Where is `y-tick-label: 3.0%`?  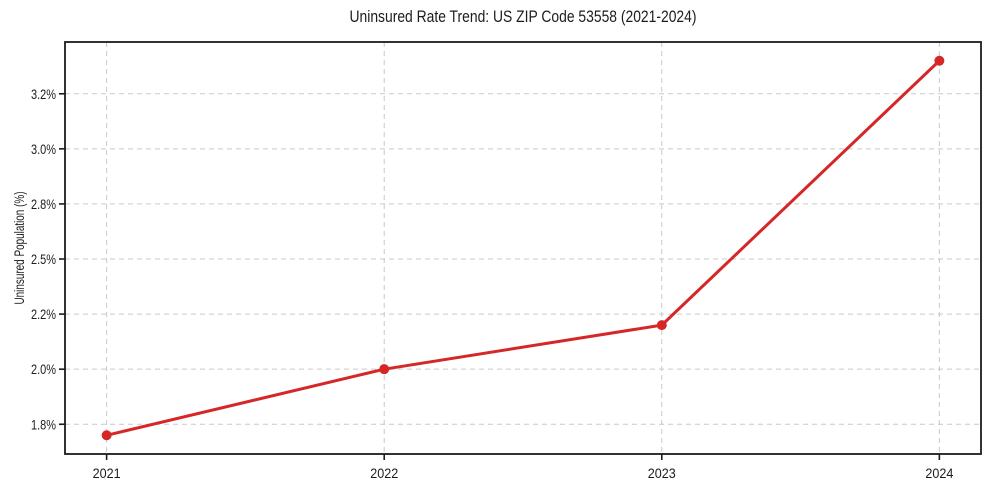
y-tick-label: 3.0% is located at coordinates (43, 149).